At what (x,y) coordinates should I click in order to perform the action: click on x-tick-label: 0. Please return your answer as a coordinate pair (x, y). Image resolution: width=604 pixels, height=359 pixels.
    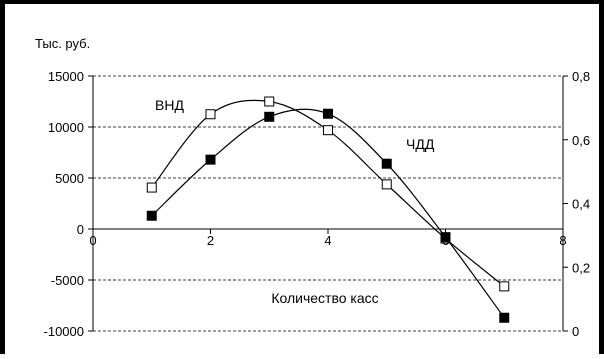
    Looking at the image, I should click on (92, 240).